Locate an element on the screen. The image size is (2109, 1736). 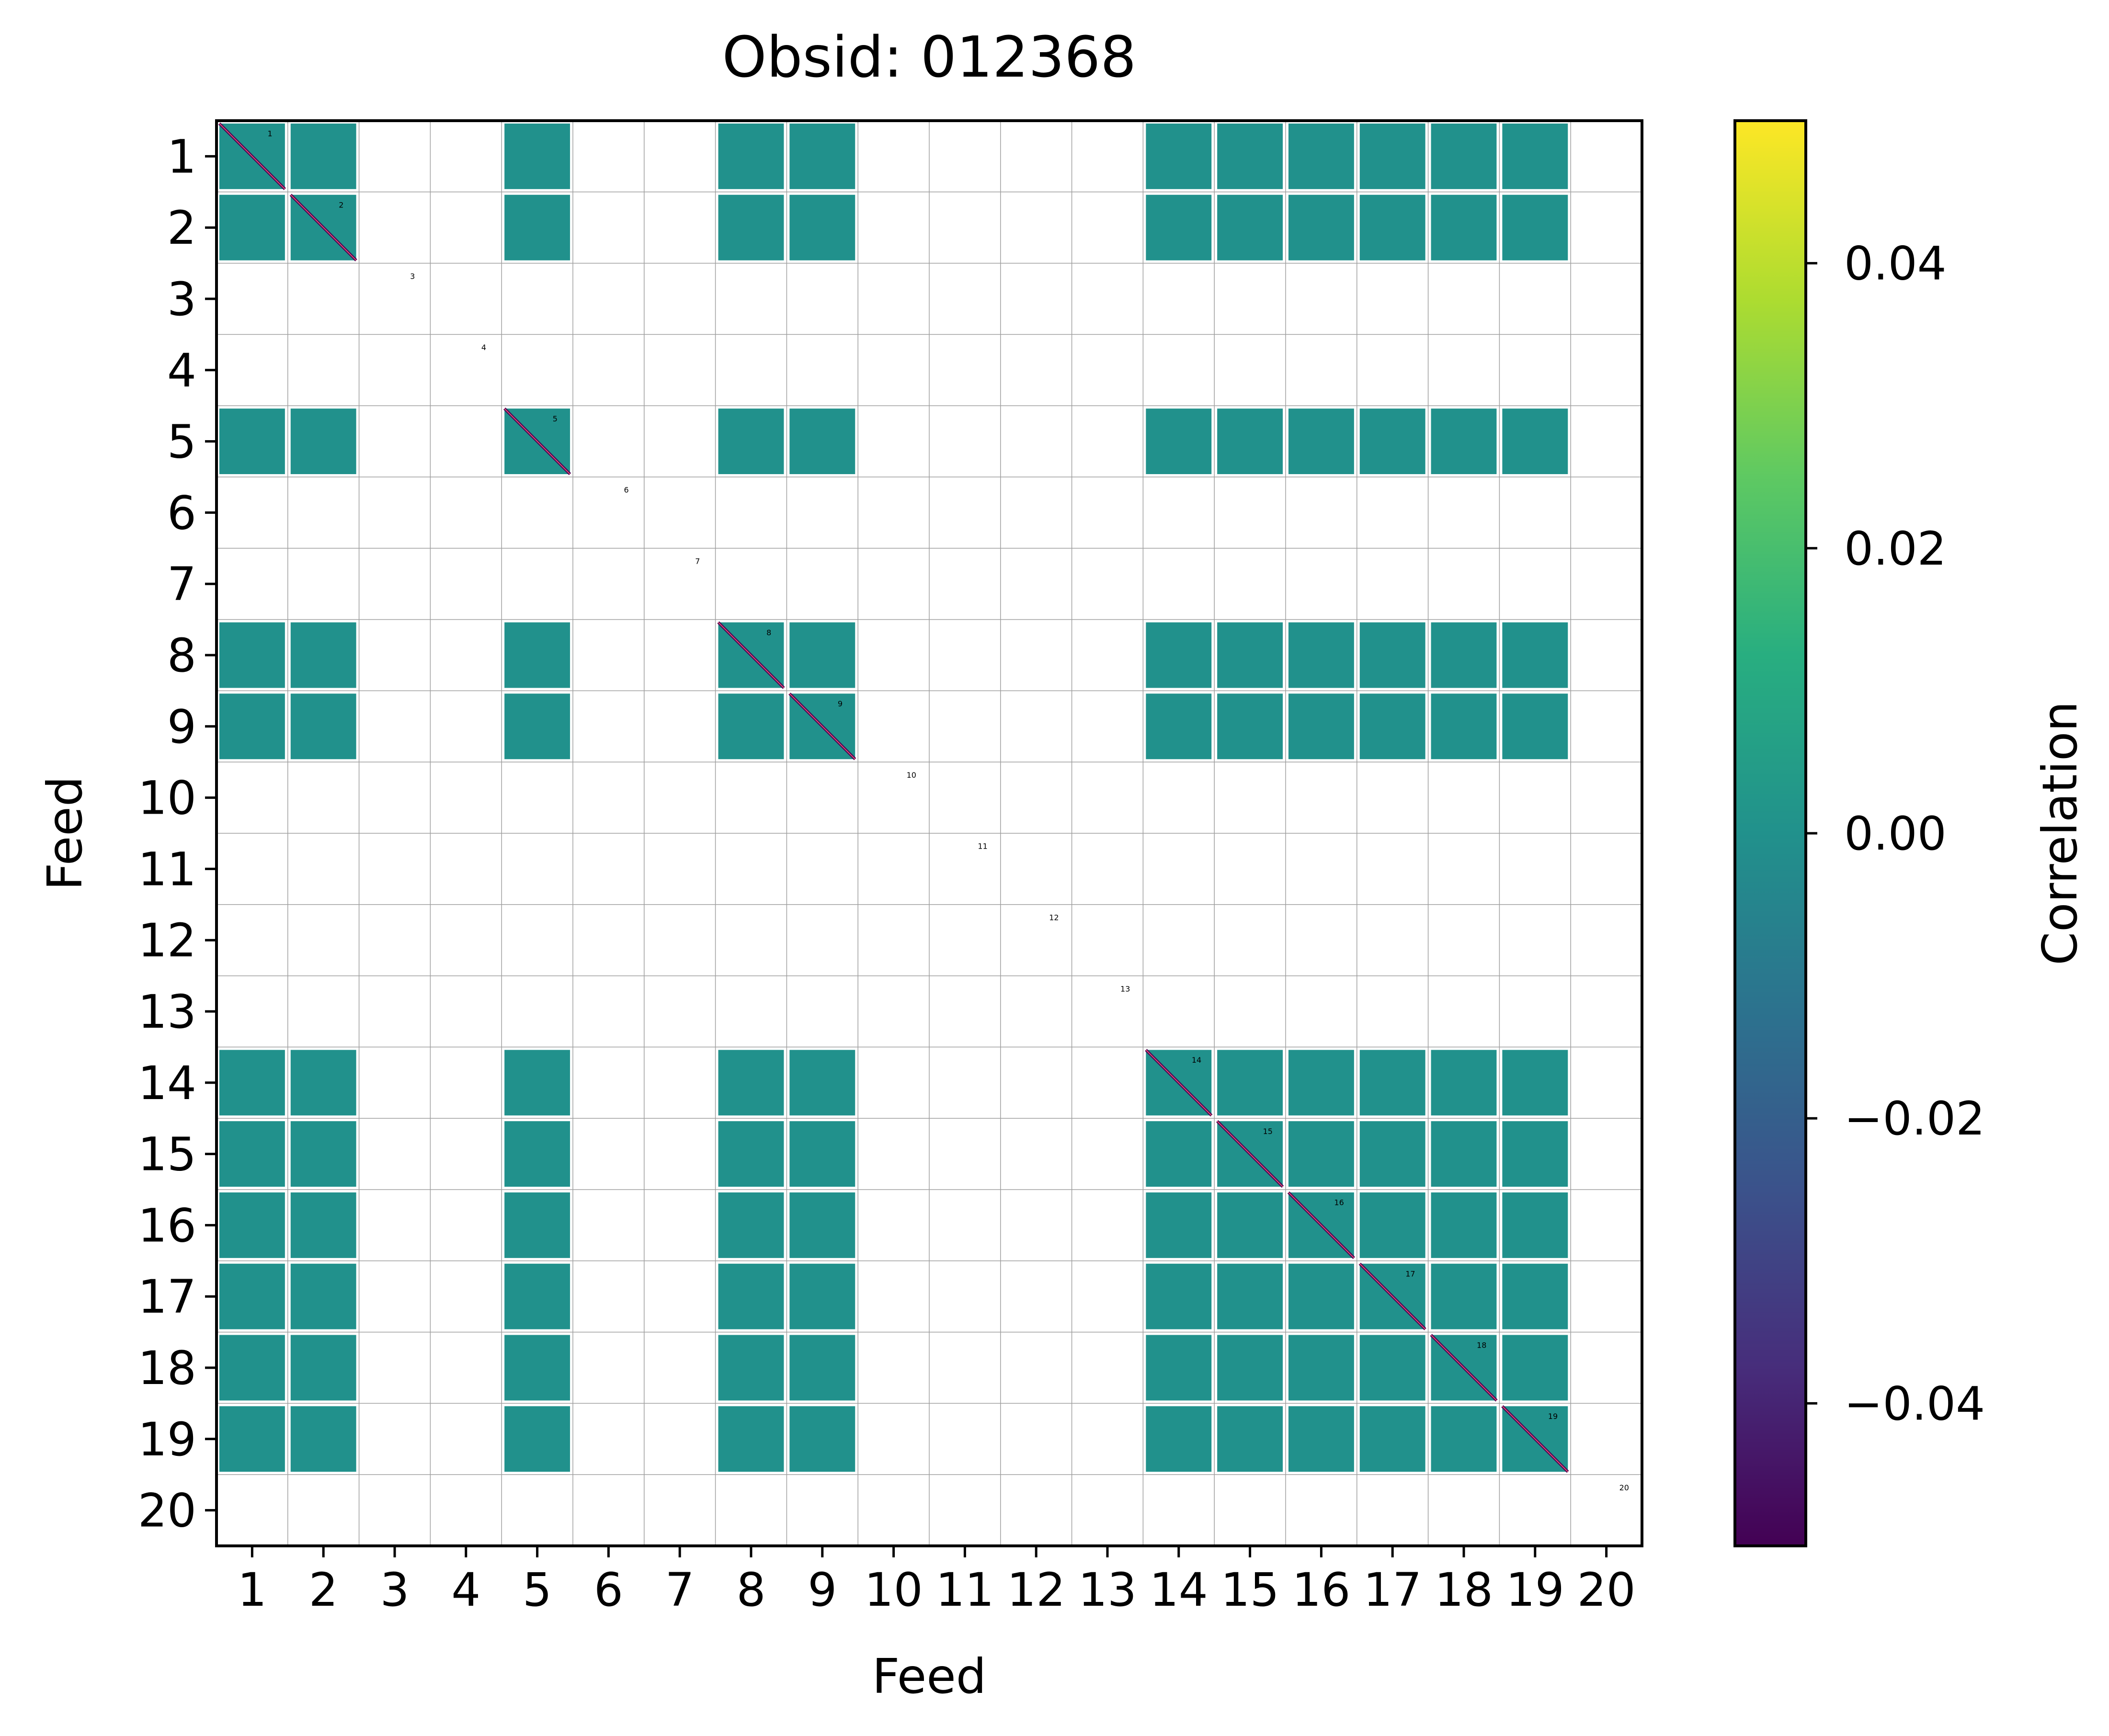
x-tick-label-20: 20 is located at coordinates (1606, 1590).